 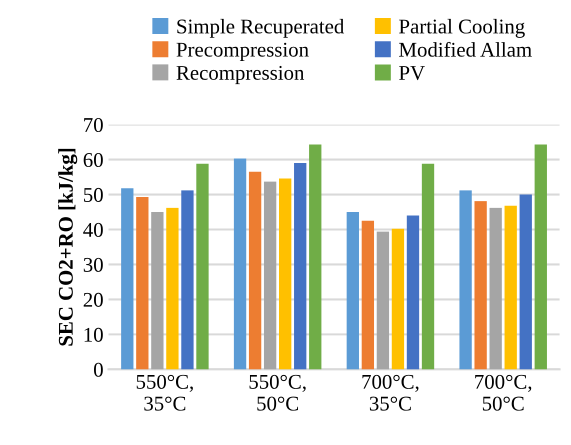 I want to click on y-tick-label: 20, so click(x=93, y=299).